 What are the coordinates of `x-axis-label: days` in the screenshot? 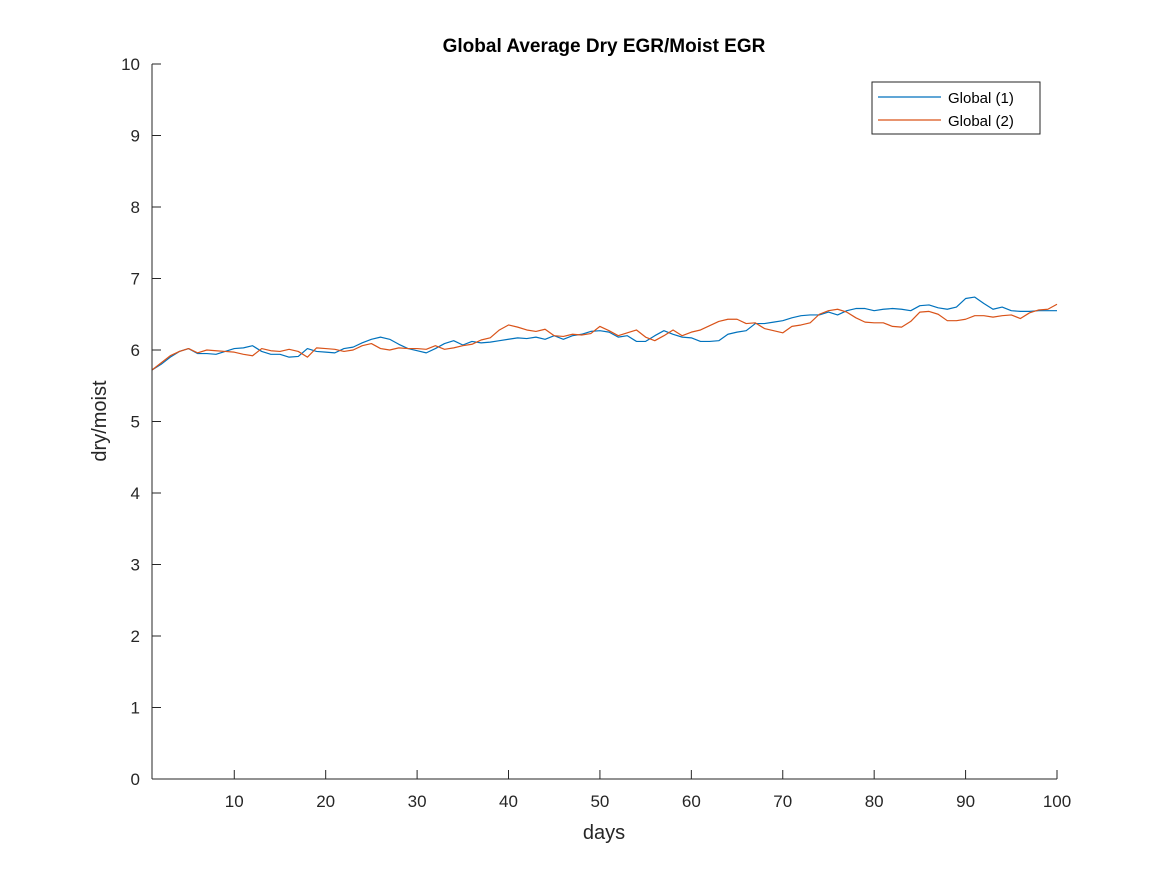 It's located at (604, 833).